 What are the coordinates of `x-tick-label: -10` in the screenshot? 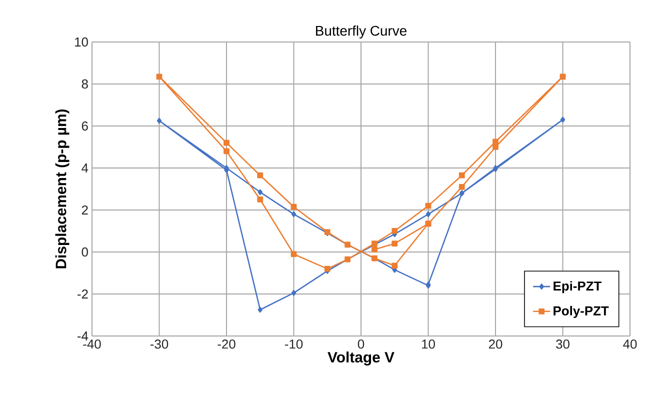 It's located at (293, 344).